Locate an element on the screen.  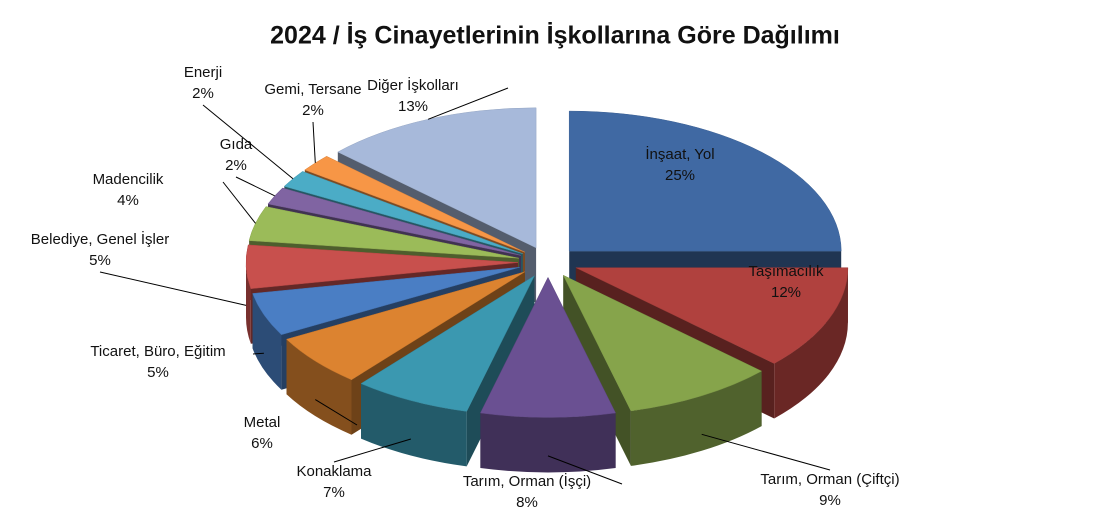
value-label: 6% is located at coordinates (262, 443).